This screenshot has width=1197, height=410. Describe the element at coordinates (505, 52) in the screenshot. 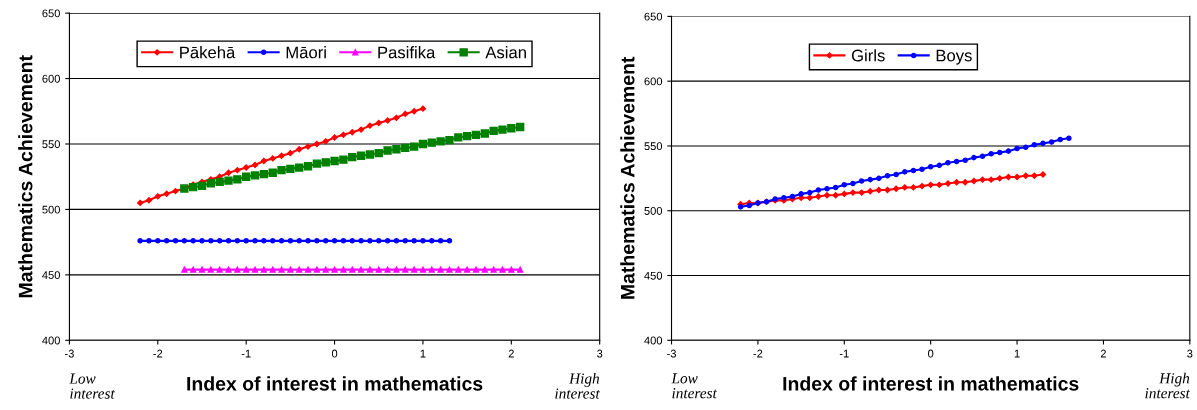

I see `legend-label: Asian` at that location.